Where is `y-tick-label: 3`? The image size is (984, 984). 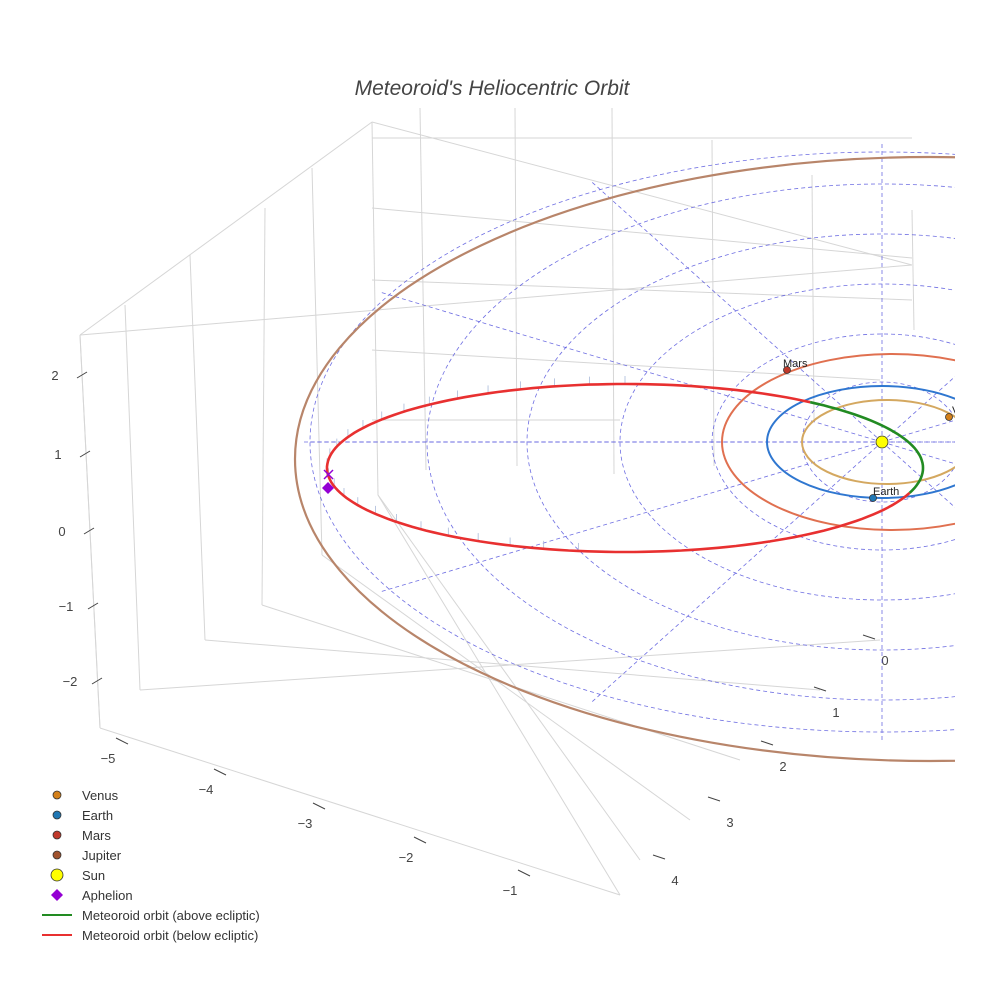 y-tick-label: 3 is located at coordinates (729, 822).